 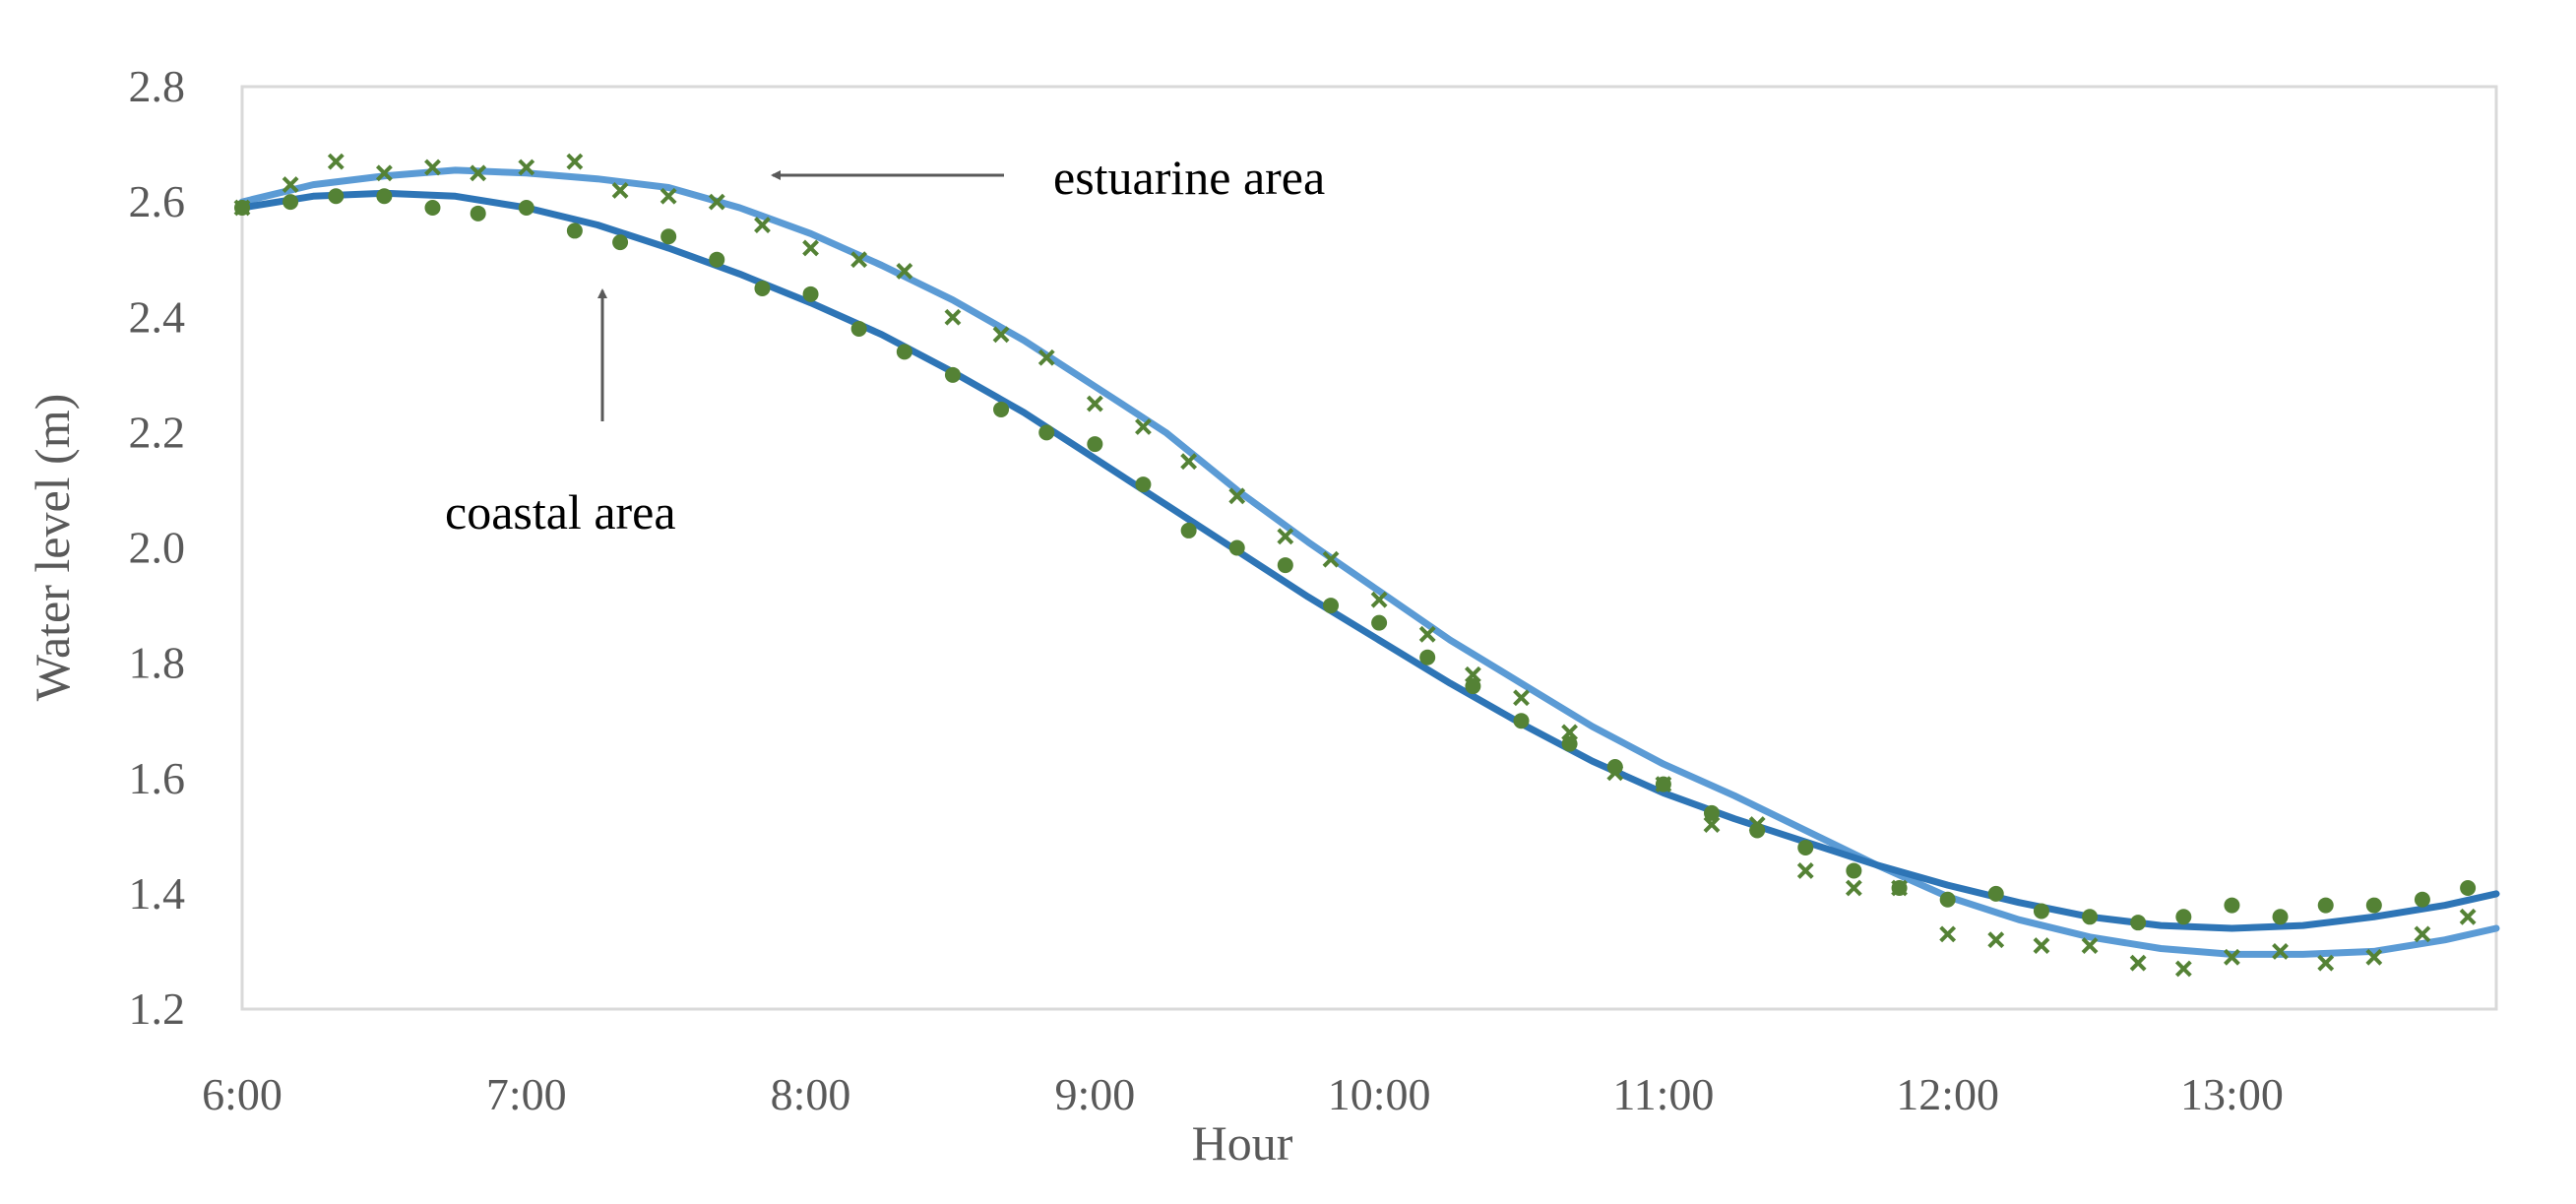 I want to click on y-tick-label: 2.0, so click(x=157, y=548).